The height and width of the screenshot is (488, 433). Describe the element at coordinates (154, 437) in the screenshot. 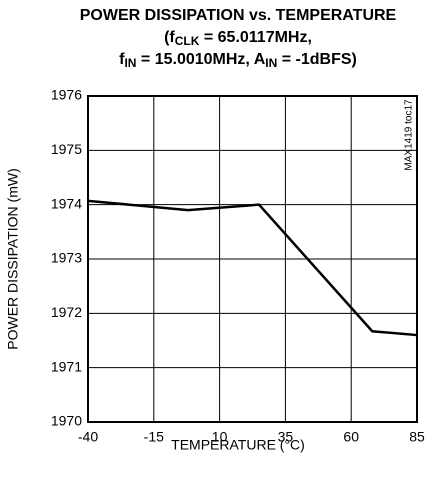

I see `x-tick-label: -15` at that location.